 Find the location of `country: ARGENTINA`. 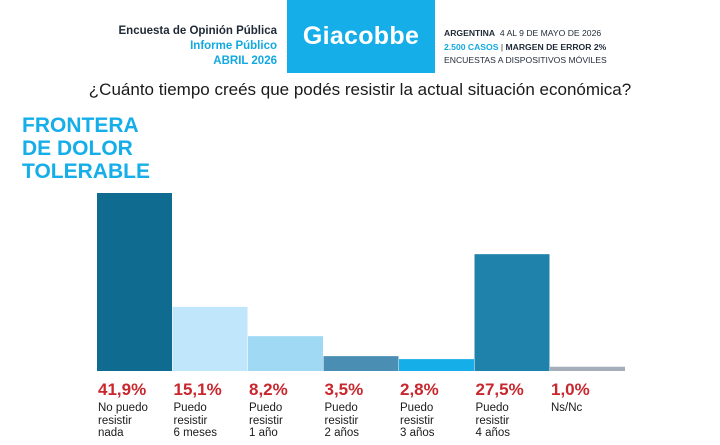

country: ARGENTINA is located at coordinates (470, 33).